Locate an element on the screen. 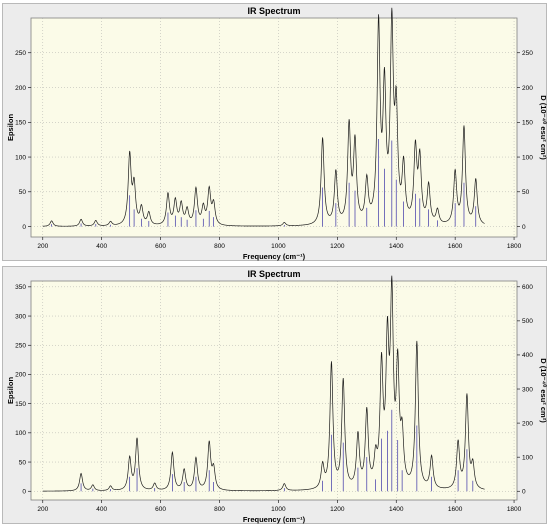 The width and height of the screenshot is (550, 528). y2-tick-label: 50 is located at coordinates (526, 192).